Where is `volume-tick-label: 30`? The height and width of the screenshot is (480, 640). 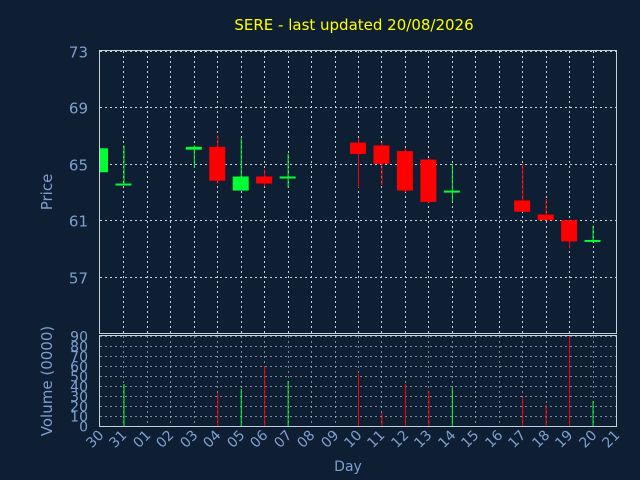
volume-tick-label: 30 is located at coordinates (79, 398).